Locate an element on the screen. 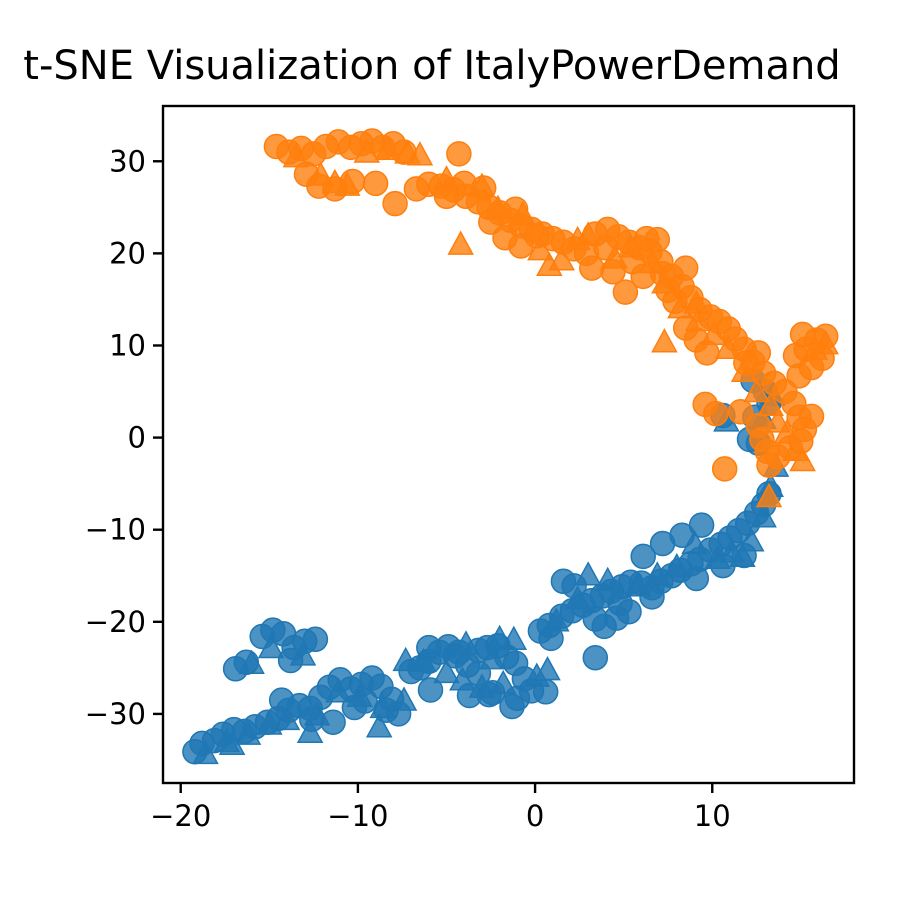 The width and height of the screenshot is (900, 900). y-tick-label: −30 is located at coordinates (115, 714).